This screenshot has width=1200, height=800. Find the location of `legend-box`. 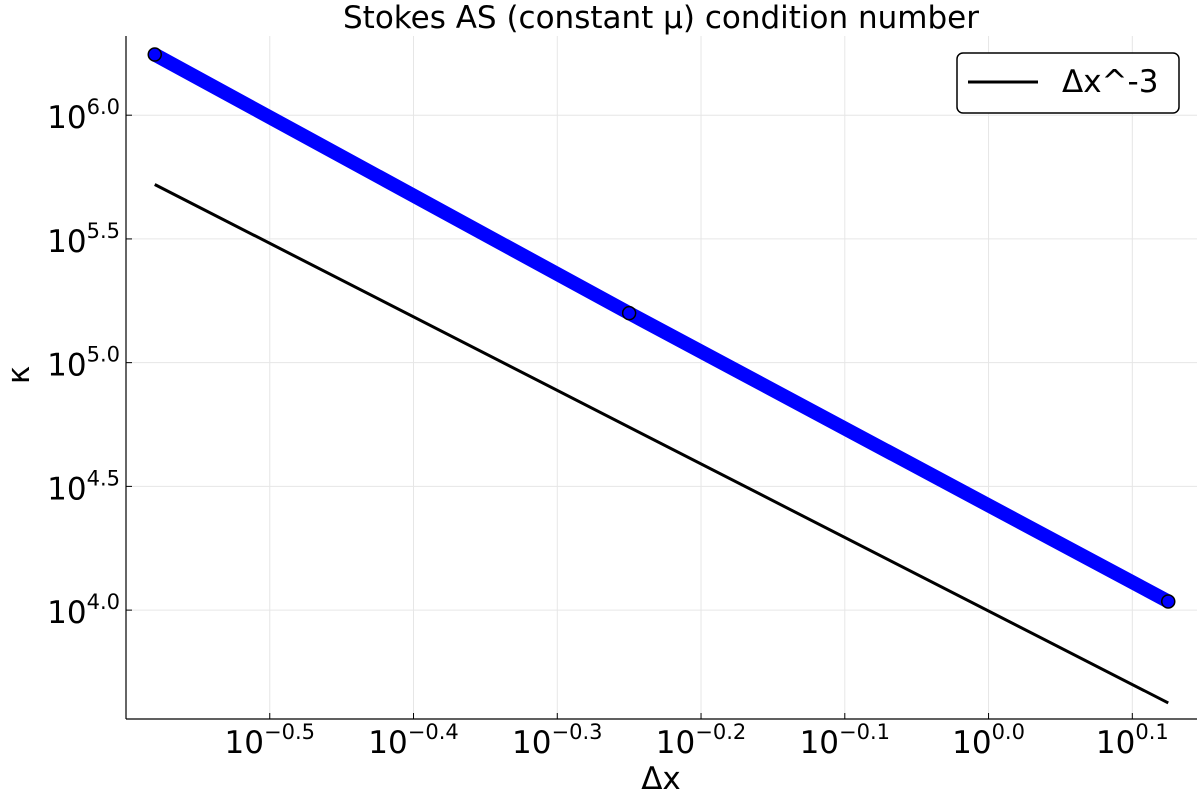

legend-box is located at coordinates (1068, 83).